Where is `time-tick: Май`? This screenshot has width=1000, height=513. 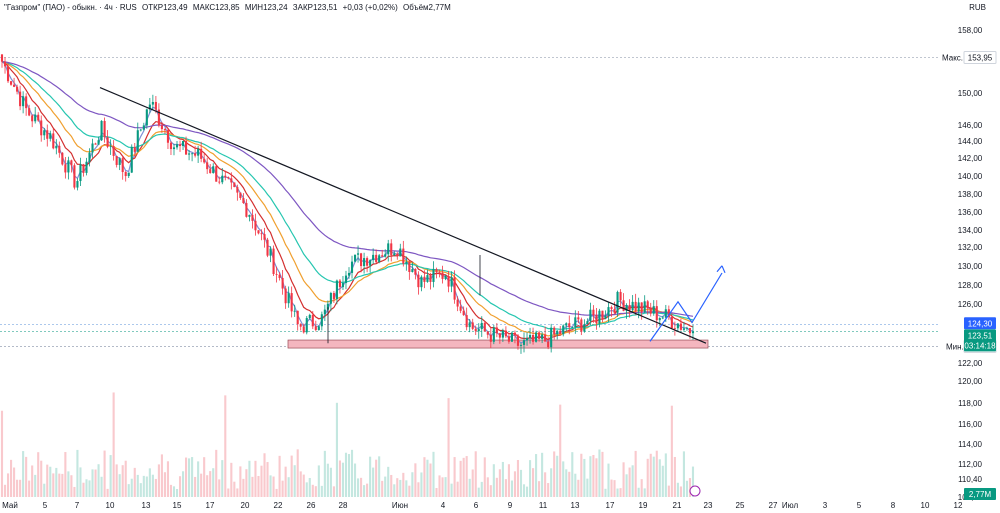
time-tick: Май is located at coordinates (10, 505).